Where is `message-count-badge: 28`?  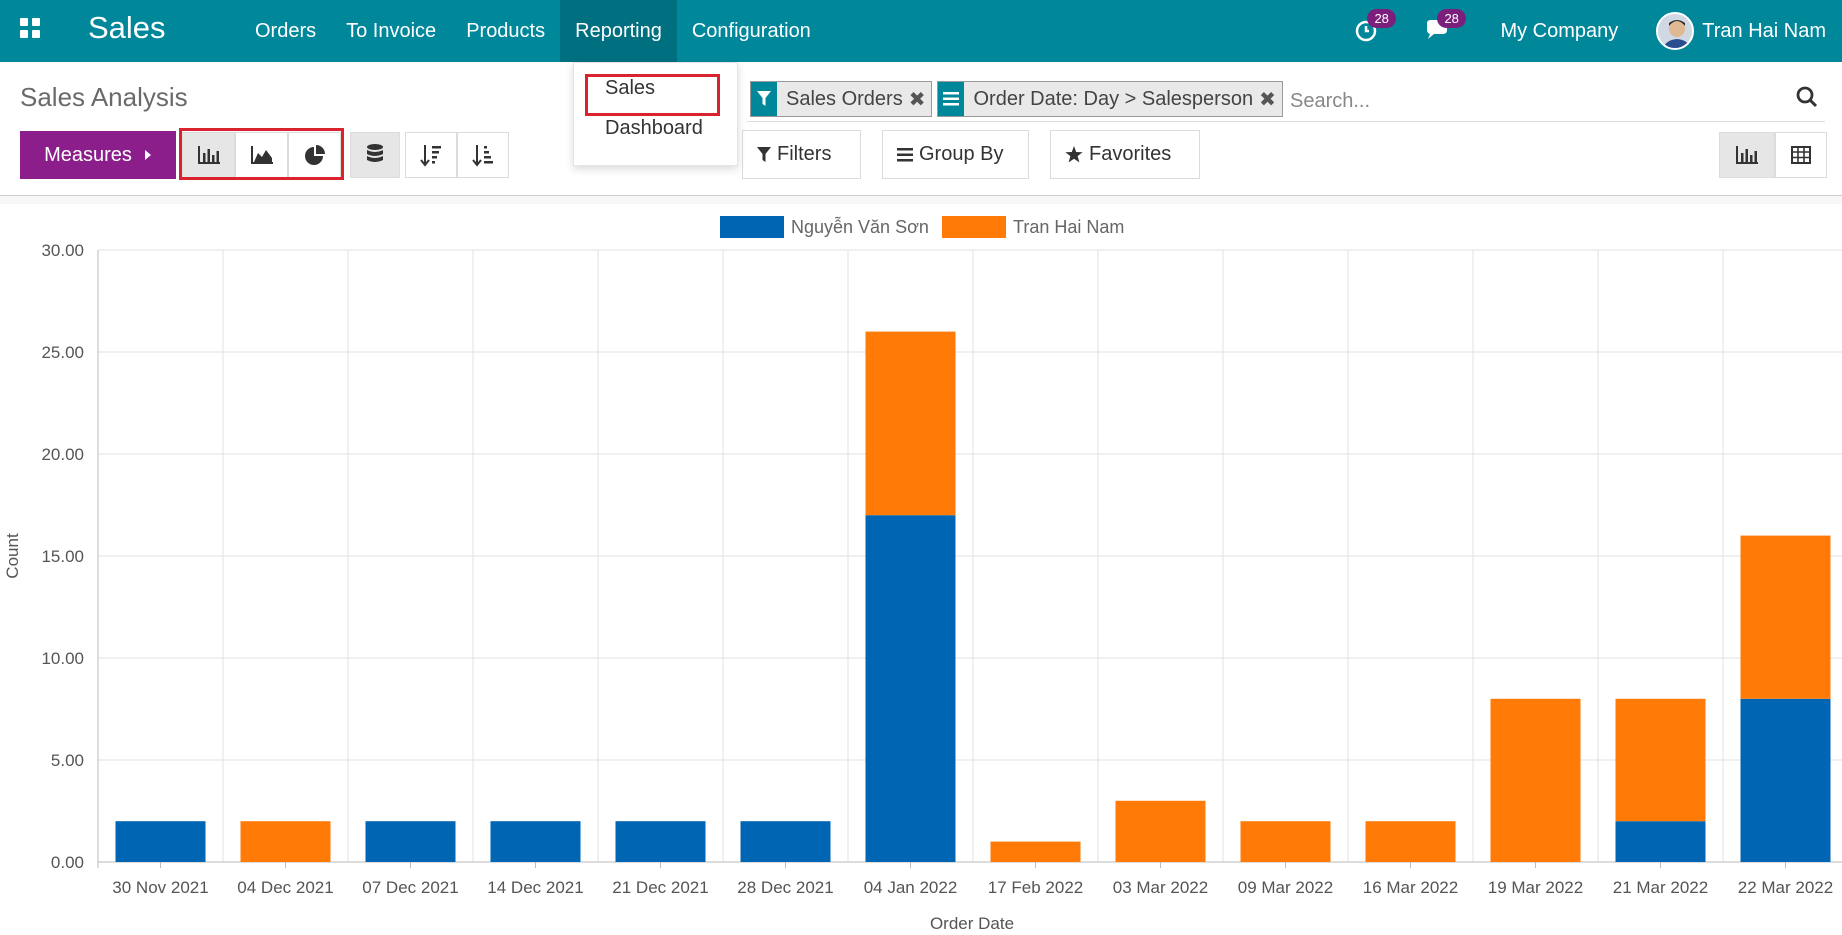 message-count-badge: 28 is located at coordinates (1451, 18).